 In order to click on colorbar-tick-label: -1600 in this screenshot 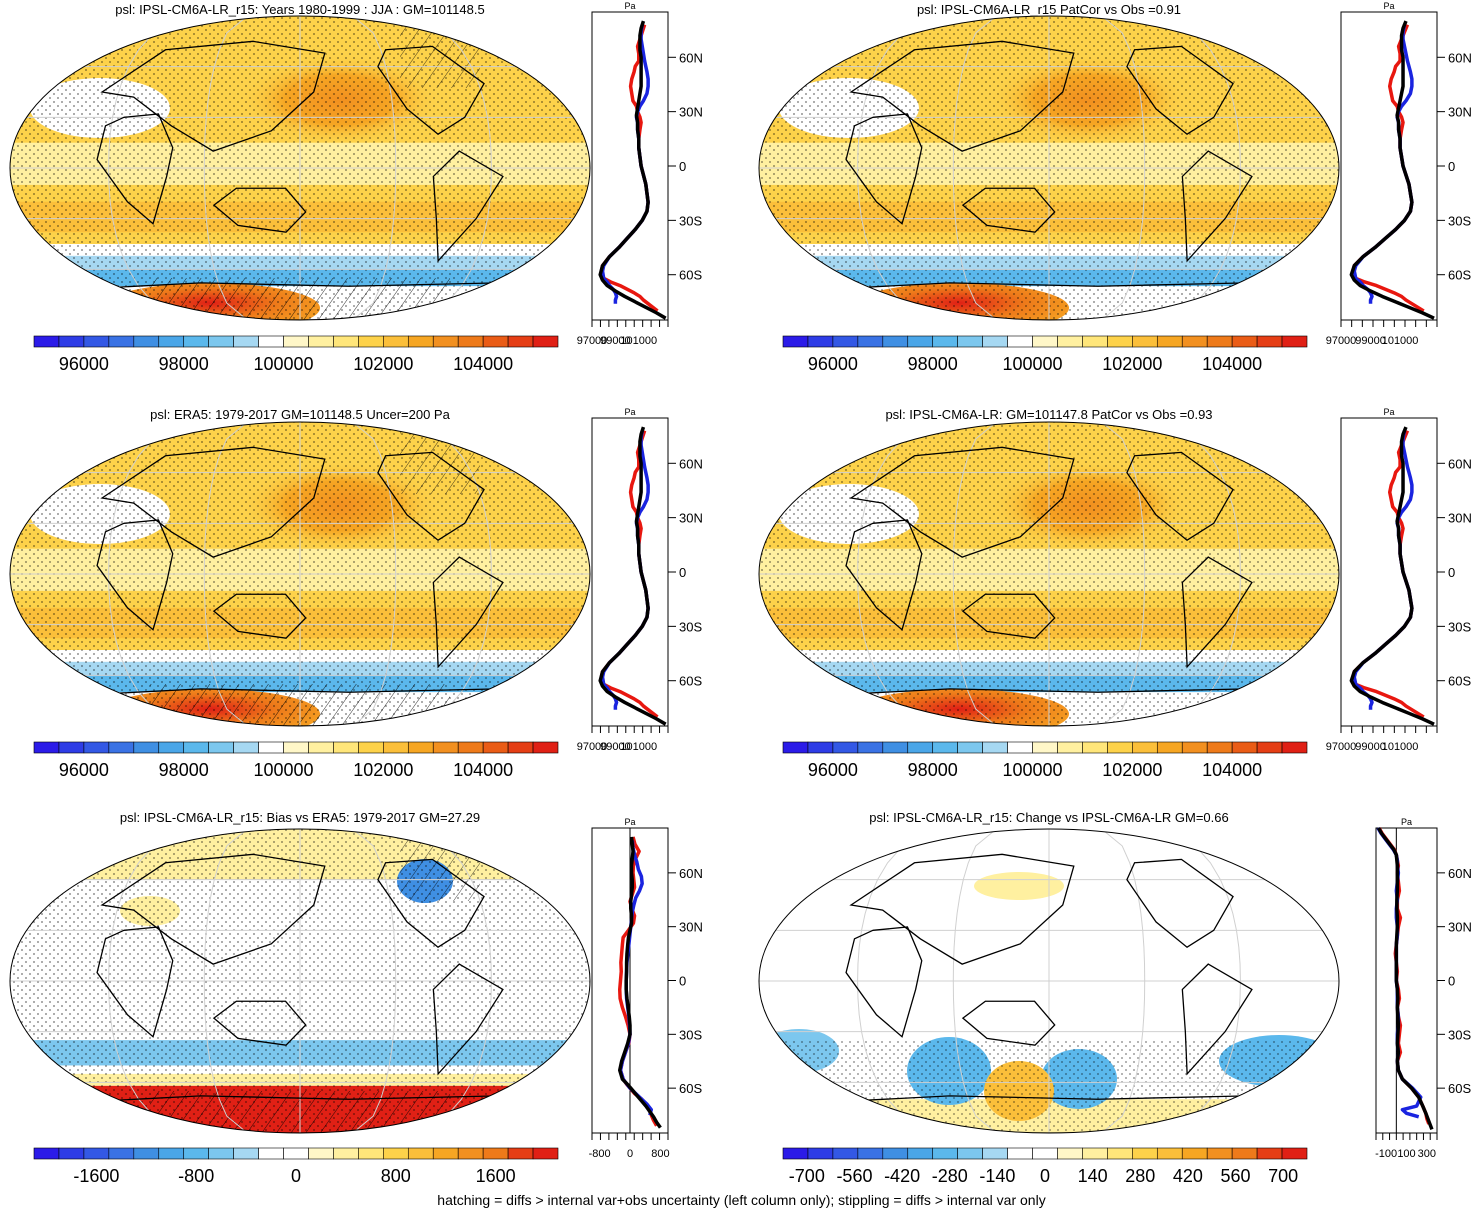, I will do `click(96, 1176)`.